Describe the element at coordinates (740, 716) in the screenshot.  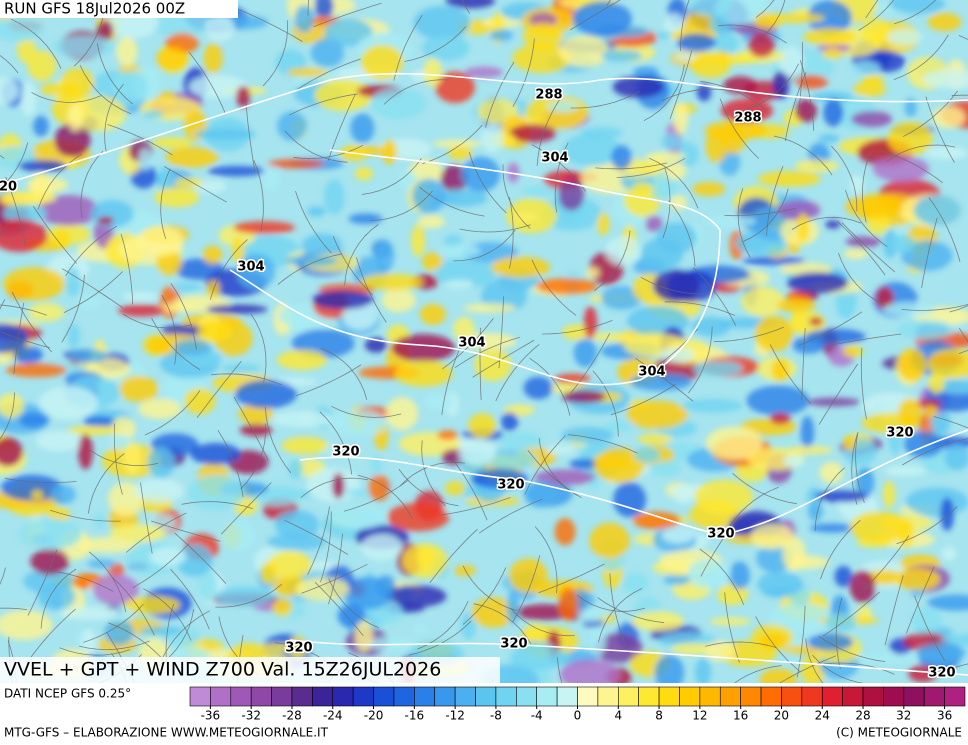
I see `colorbar-tick-label: 16` at that location.